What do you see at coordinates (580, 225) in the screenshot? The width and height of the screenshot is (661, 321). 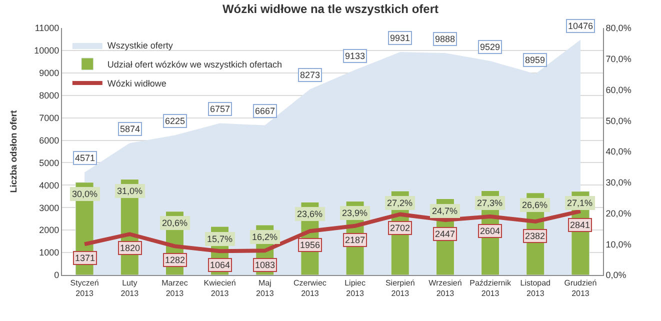 I see `data-label: 2841` at bounding box center [580, 225].